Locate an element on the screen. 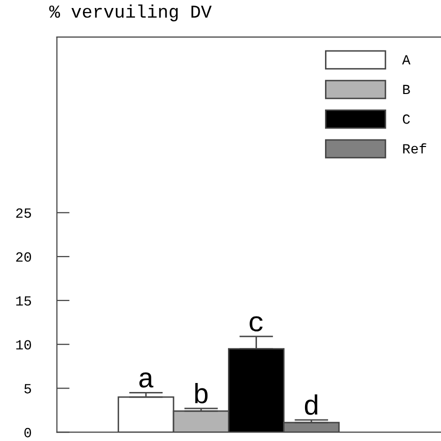  y-tick-label: 10 is located at coordinates (24, 345).